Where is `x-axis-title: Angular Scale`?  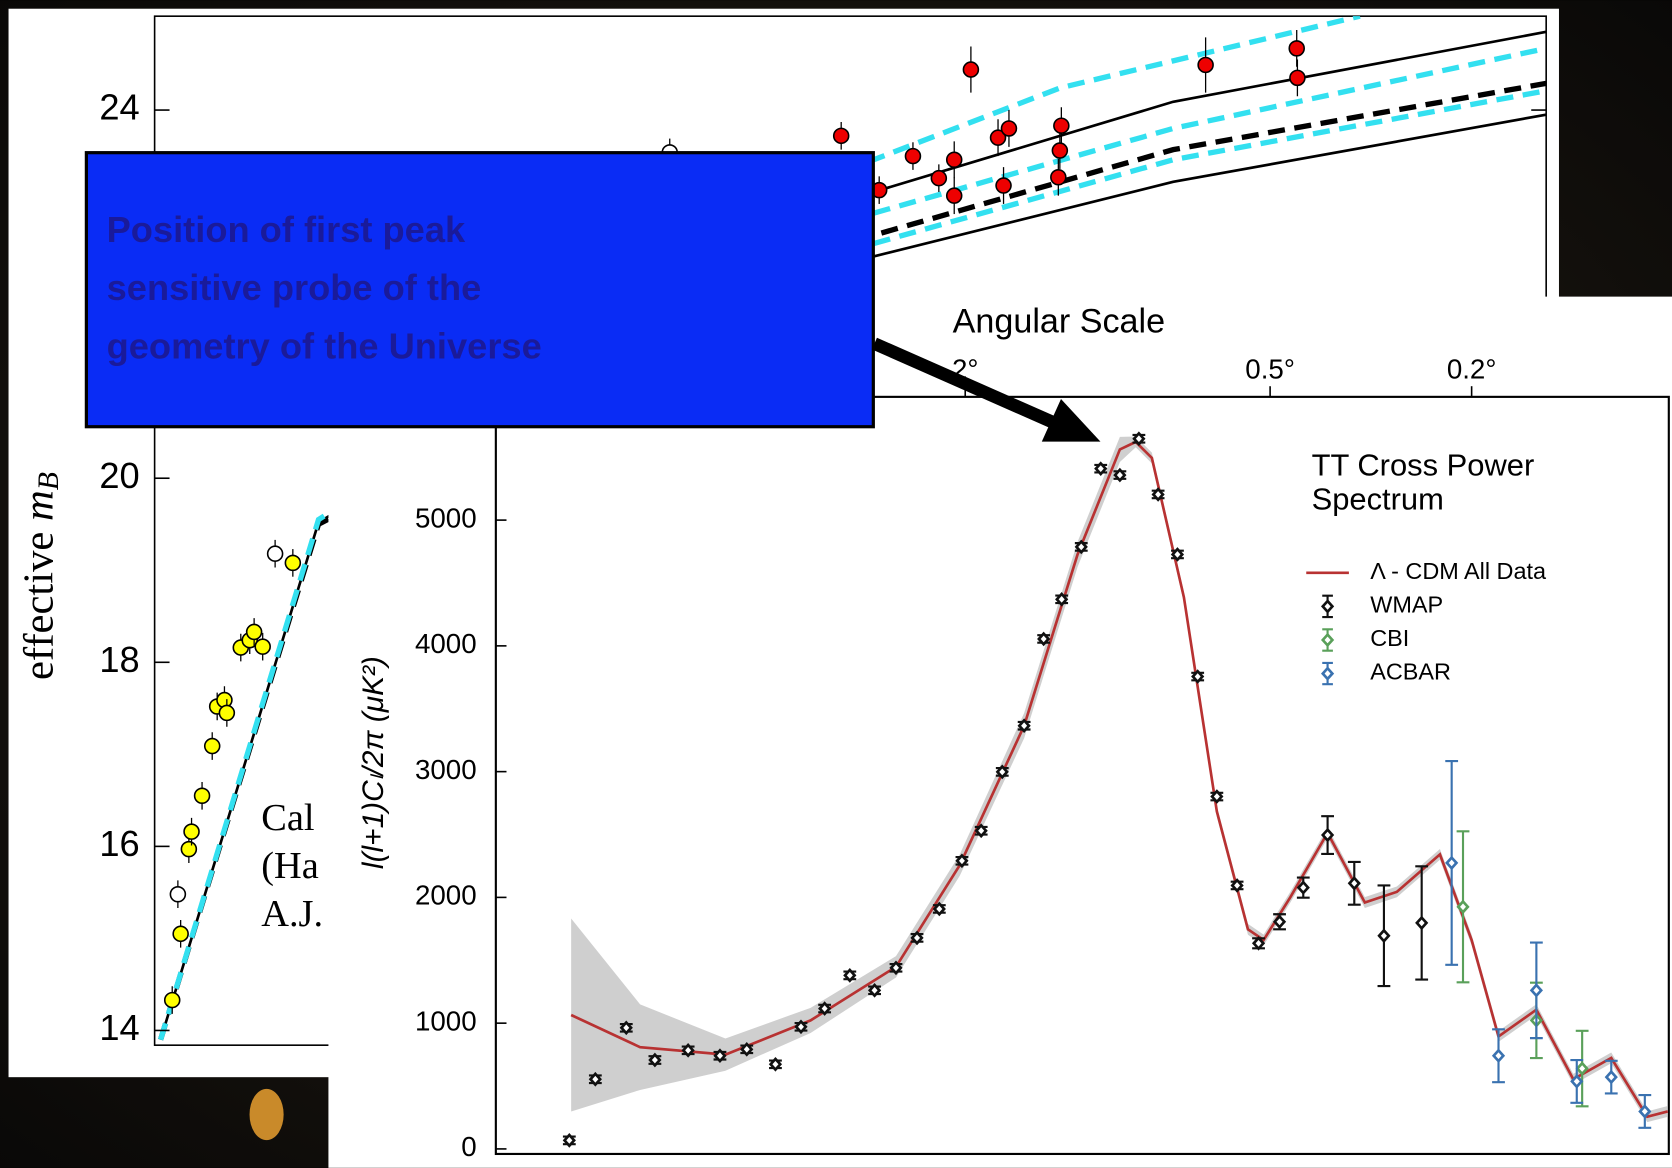
x-axis-title: Angular Scale is located at coordinates (1059, 321).